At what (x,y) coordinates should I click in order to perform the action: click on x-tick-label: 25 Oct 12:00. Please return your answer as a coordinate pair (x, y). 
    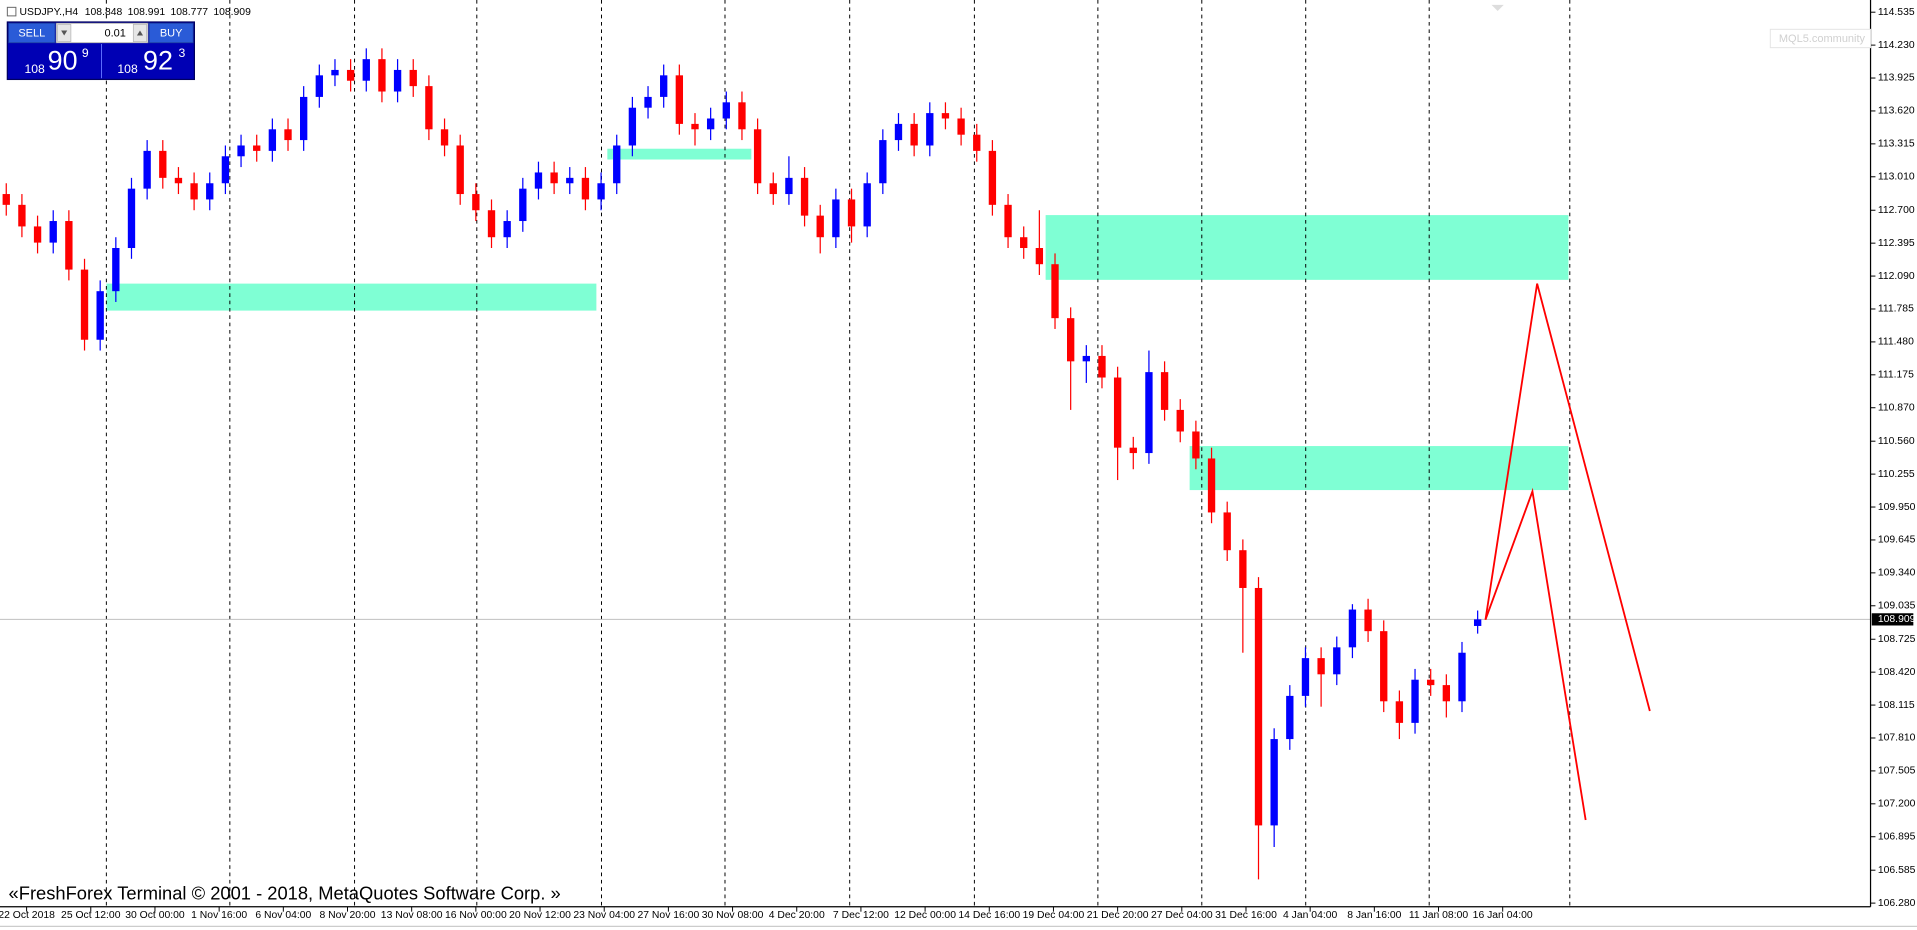
    Looking at the image, I should click on (91, 915).